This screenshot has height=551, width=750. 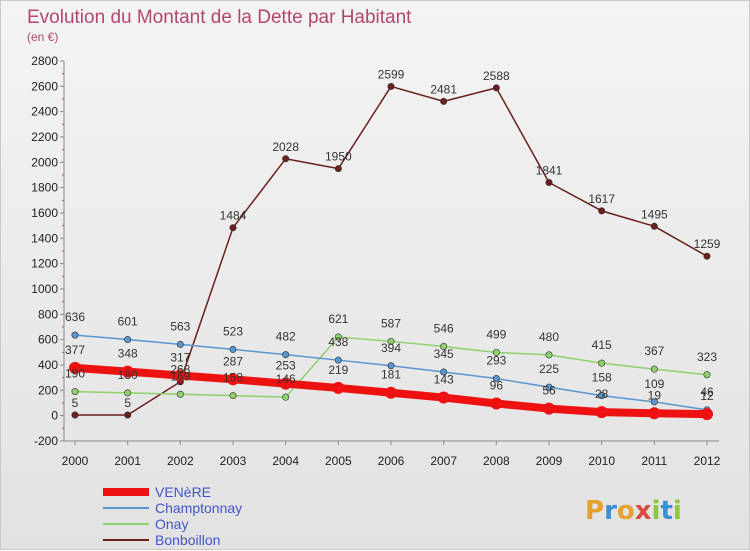 I want to click on data-label: 28, so click(x=602, y=394).